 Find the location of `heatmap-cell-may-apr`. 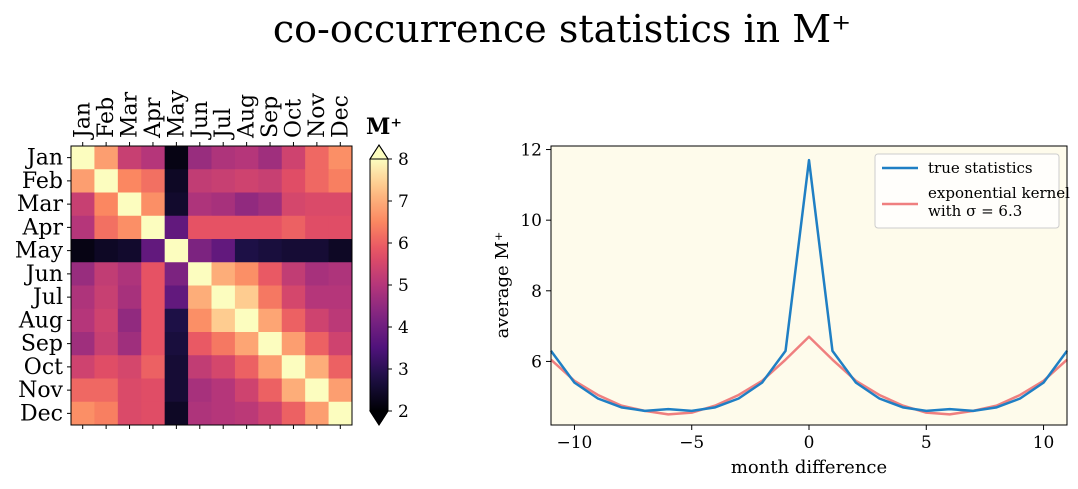

heatmap-cell-may-apr is located at coordinates (153, 251).